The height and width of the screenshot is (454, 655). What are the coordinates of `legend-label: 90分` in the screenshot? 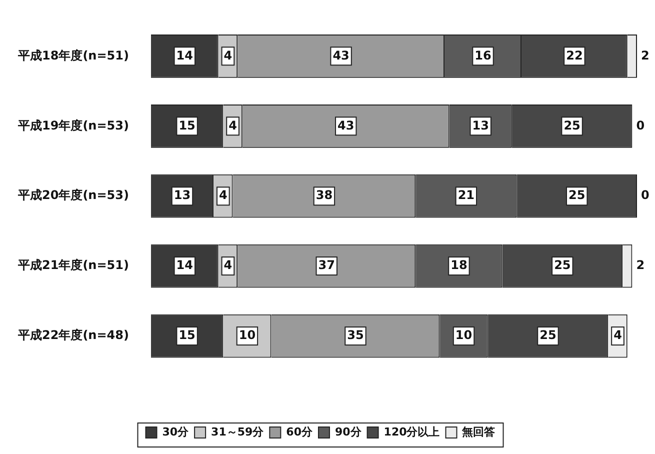 It's located at (348, 431).